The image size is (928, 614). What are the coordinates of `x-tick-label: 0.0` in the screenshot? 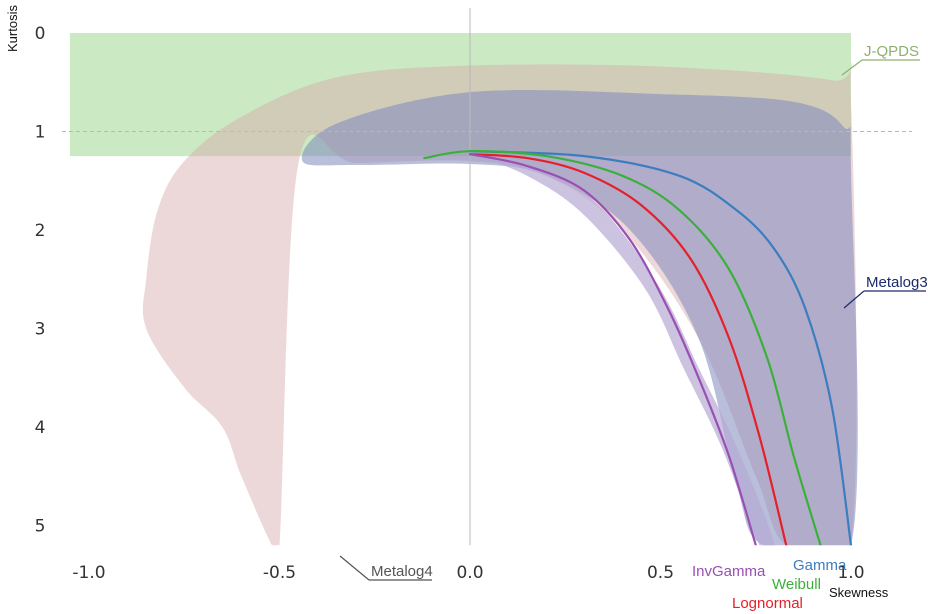 It's located at (469, 573).